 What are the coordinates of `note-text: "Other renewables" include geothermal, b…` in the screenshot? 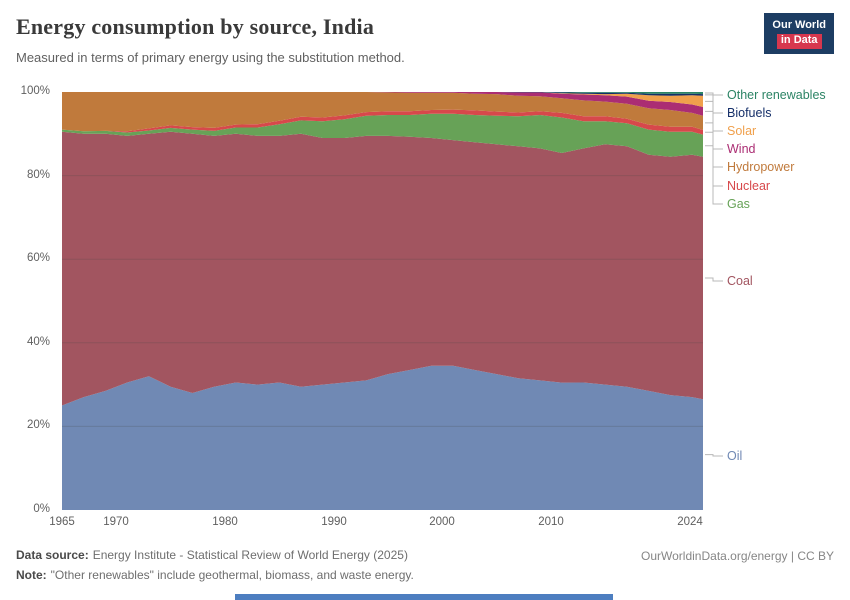 It's located at (232, 575).